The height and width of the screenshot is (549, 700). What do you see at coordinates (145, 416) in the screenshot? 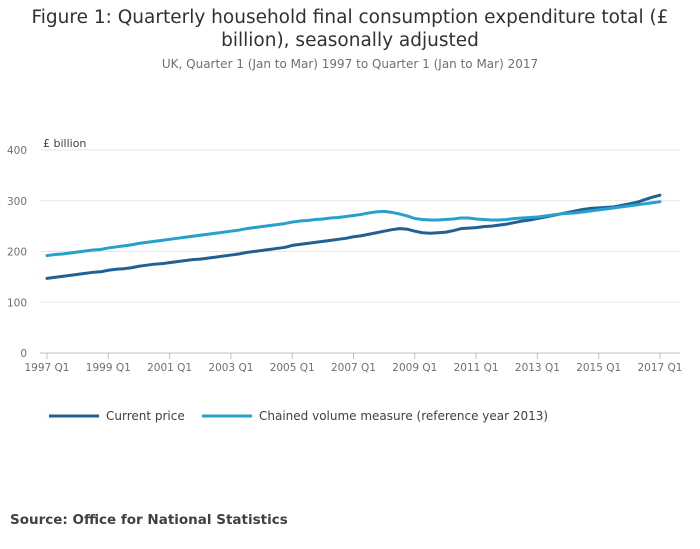
I see `legend-label-current-price: Current price` at bounding box center [145, 416].